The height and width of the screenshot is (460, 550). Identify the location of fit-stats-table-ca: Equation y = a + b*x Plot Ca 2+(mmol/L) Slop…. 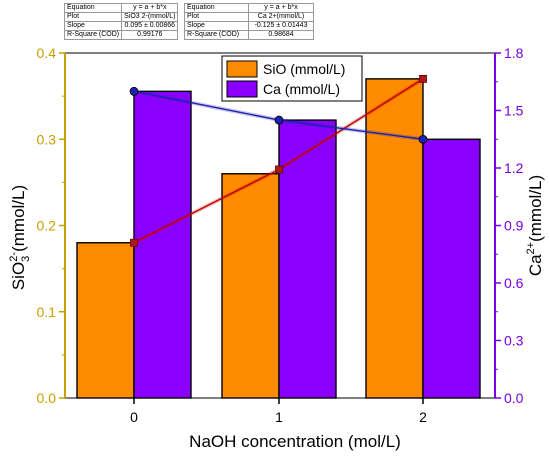
(248, 21).